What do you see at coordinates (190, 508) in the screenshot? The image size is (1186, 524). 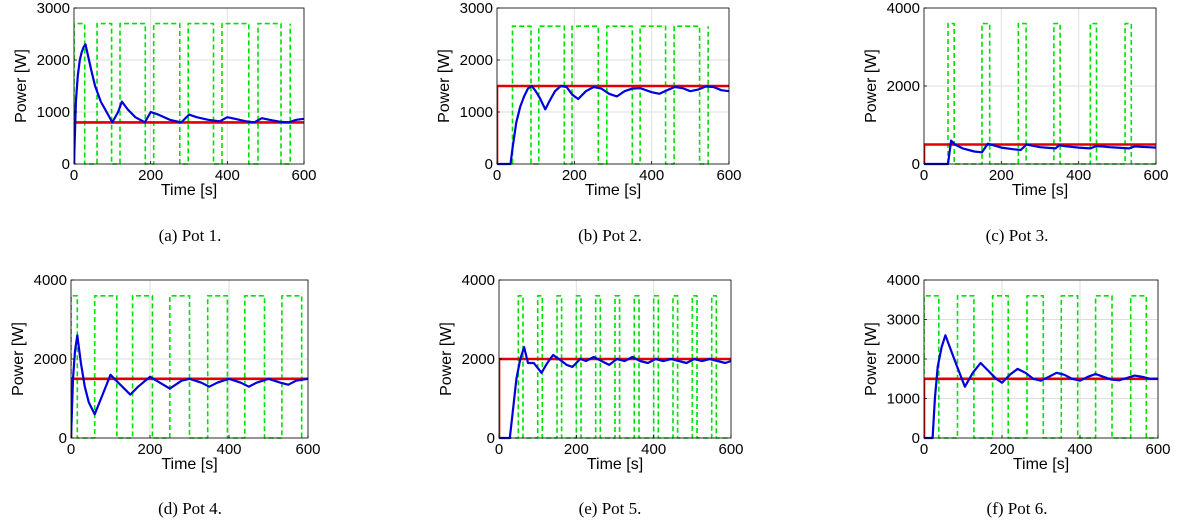 I see `caption-pot-4: (d) Pot 4.` at bounding box center [190, 508].